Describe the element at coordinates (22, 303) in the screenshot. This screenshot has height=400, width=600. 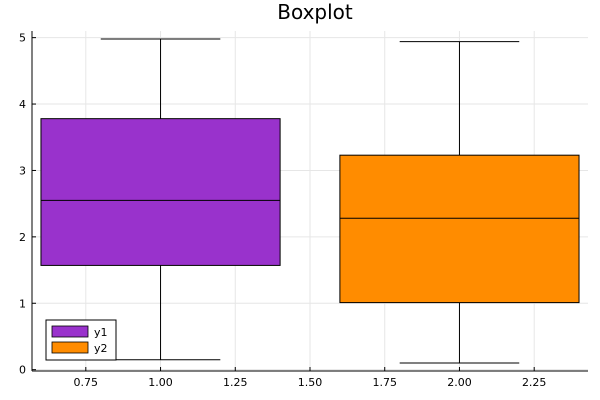
I see `y-tick-label: 1` at that location.